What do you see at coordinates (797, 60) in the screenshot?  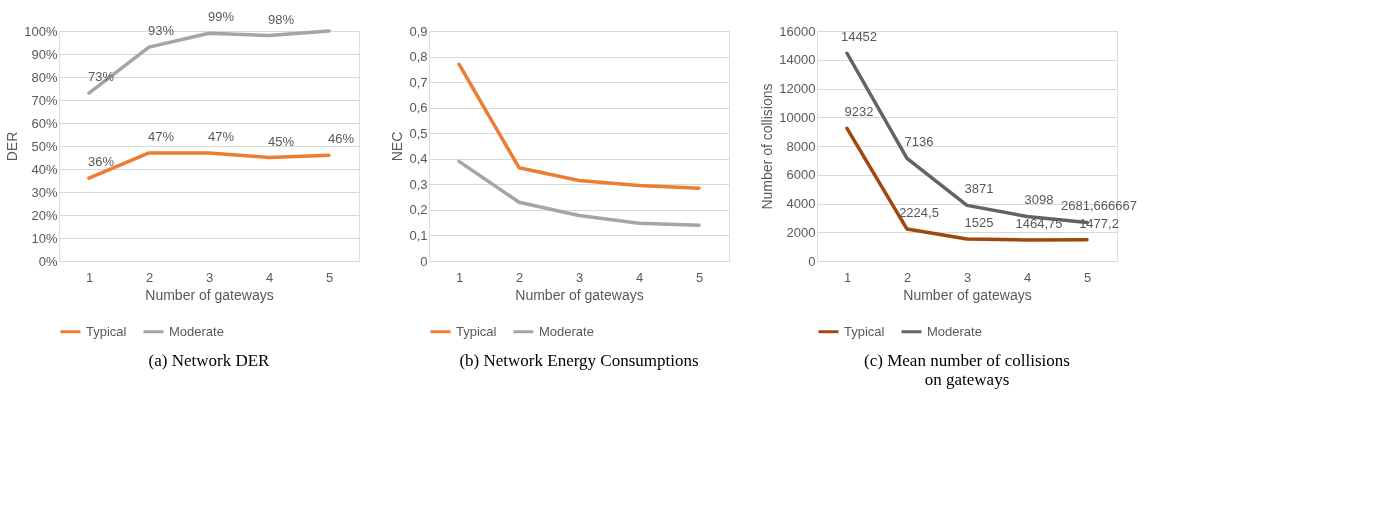 I see `y-tick-label: 14000` at bounding box center [797, 60].